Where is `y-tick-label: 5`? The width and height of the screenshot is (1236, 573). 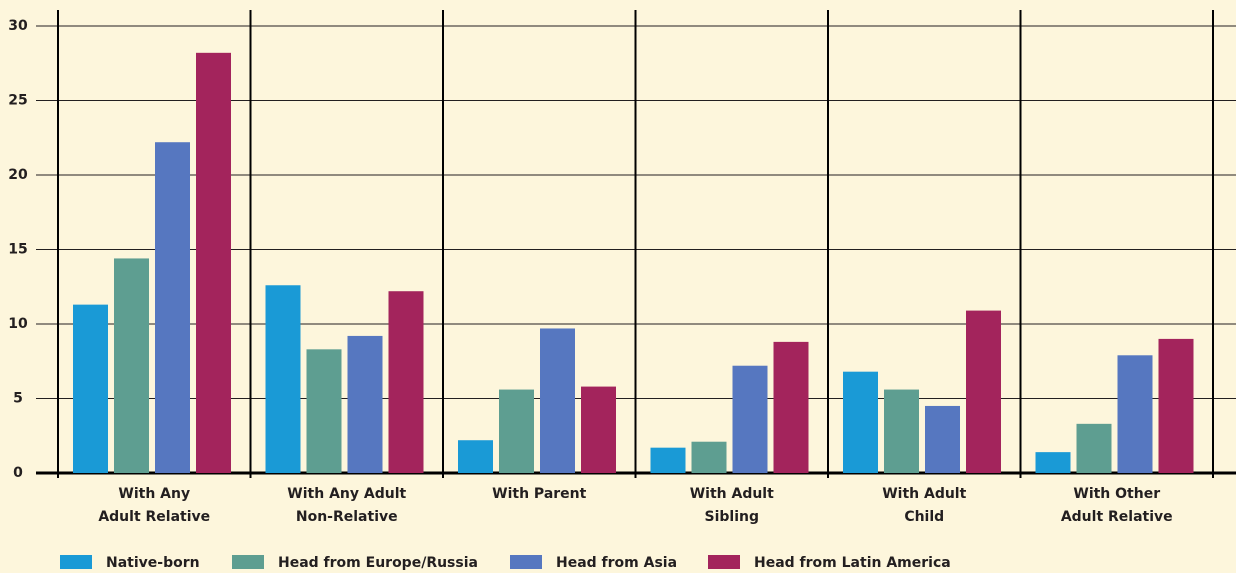
y-tick-label: 5 is located at coordinates (18, 399).